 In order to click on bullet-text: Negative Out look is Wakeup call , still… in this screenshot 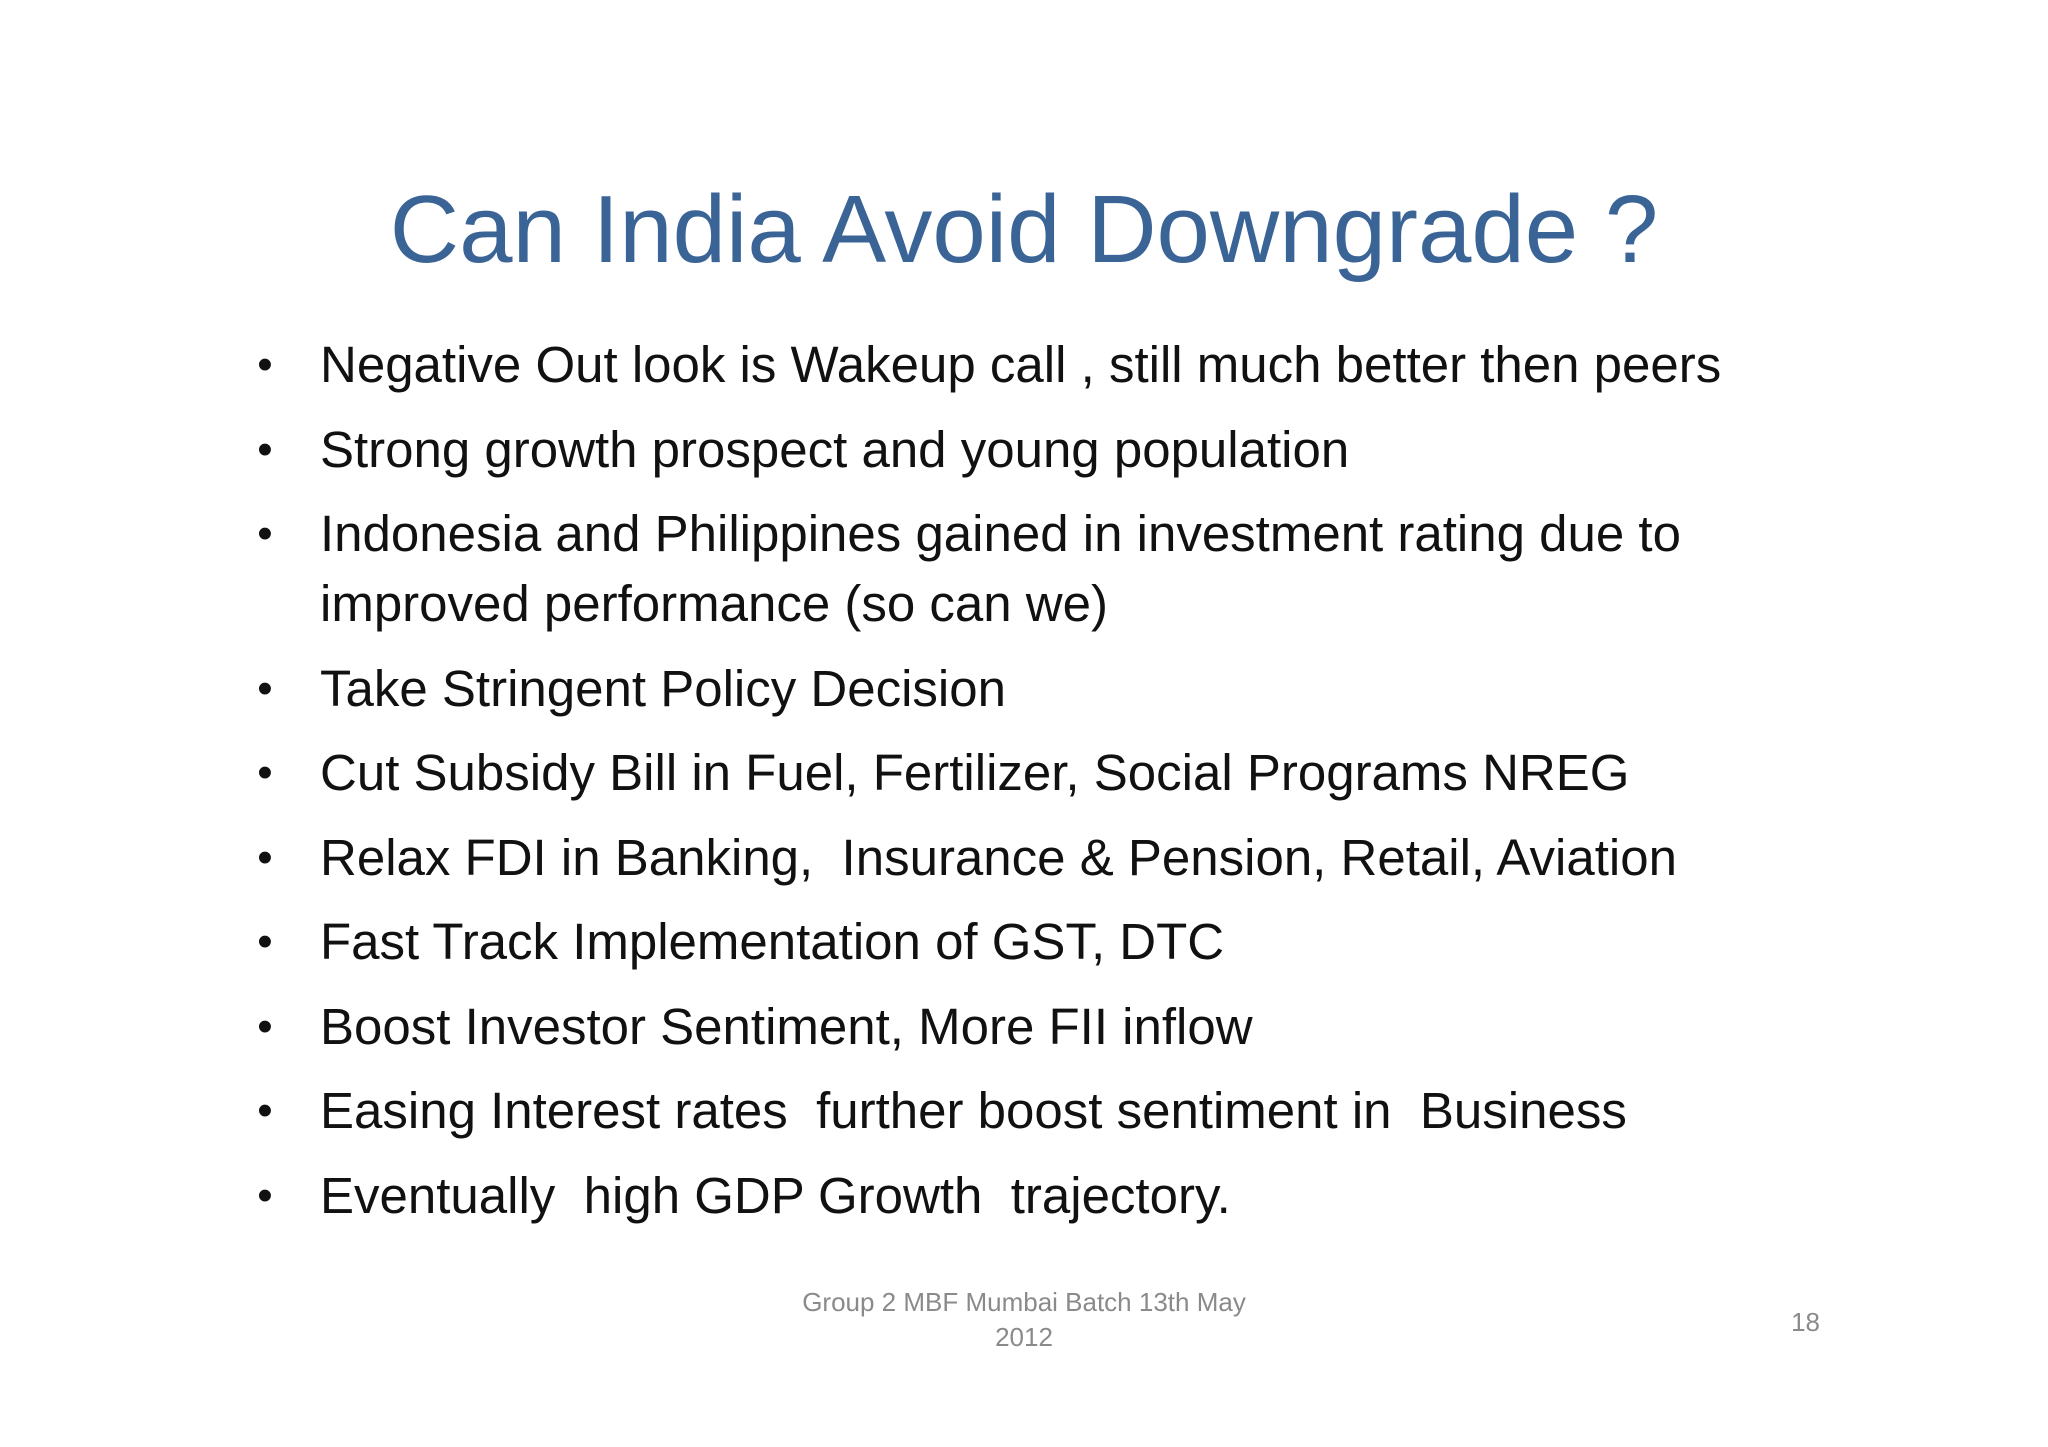, I will do `click(1021, 364)`.